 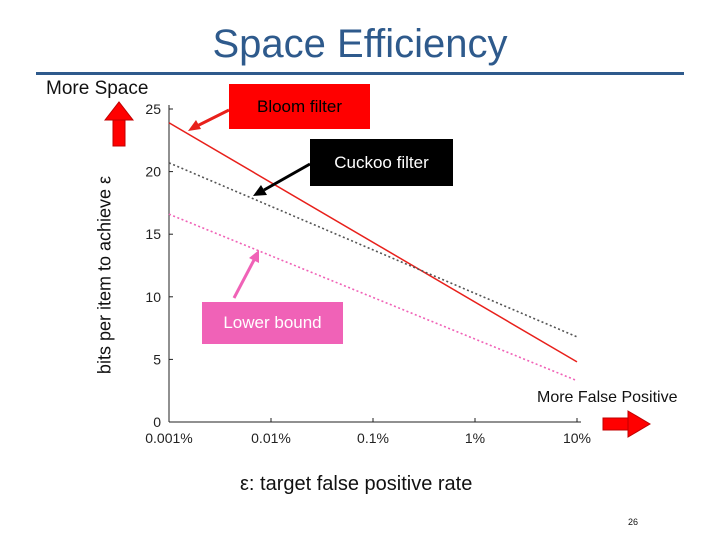 I want to click on lower-pointer-line, so click(x=244, y=279).